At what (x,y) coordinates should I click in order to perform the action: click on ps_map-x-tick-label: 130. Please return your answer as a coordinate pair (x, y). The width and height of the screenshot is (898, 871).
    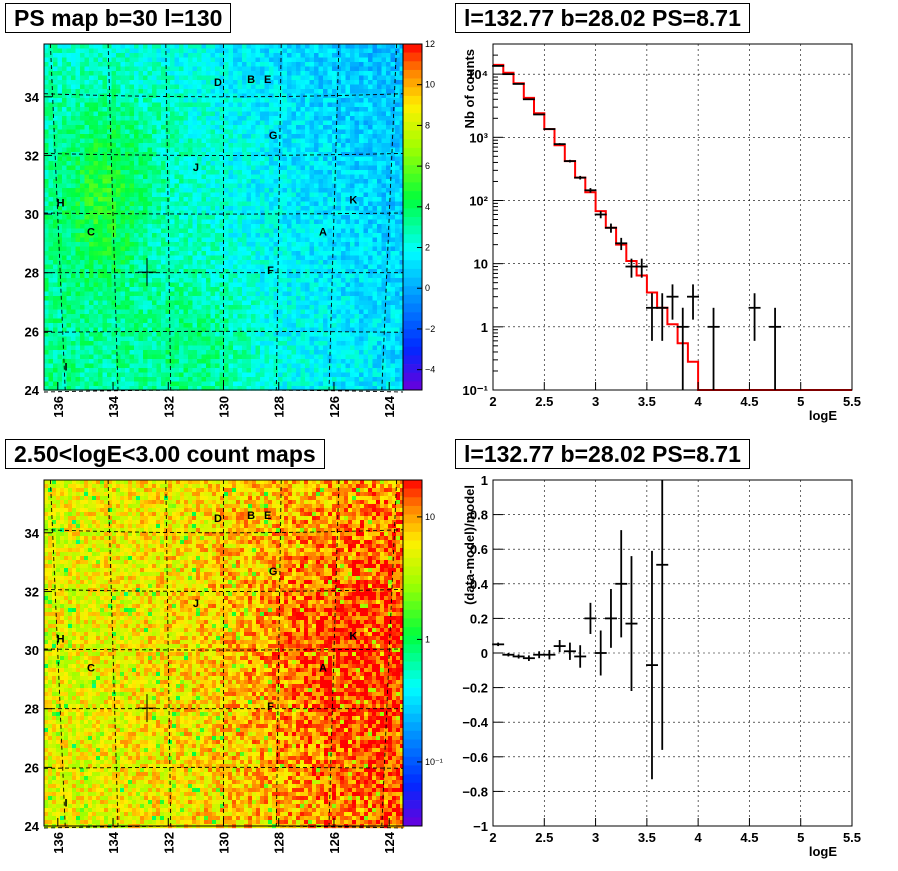
    Looking at the image, I should click on (224, 407).